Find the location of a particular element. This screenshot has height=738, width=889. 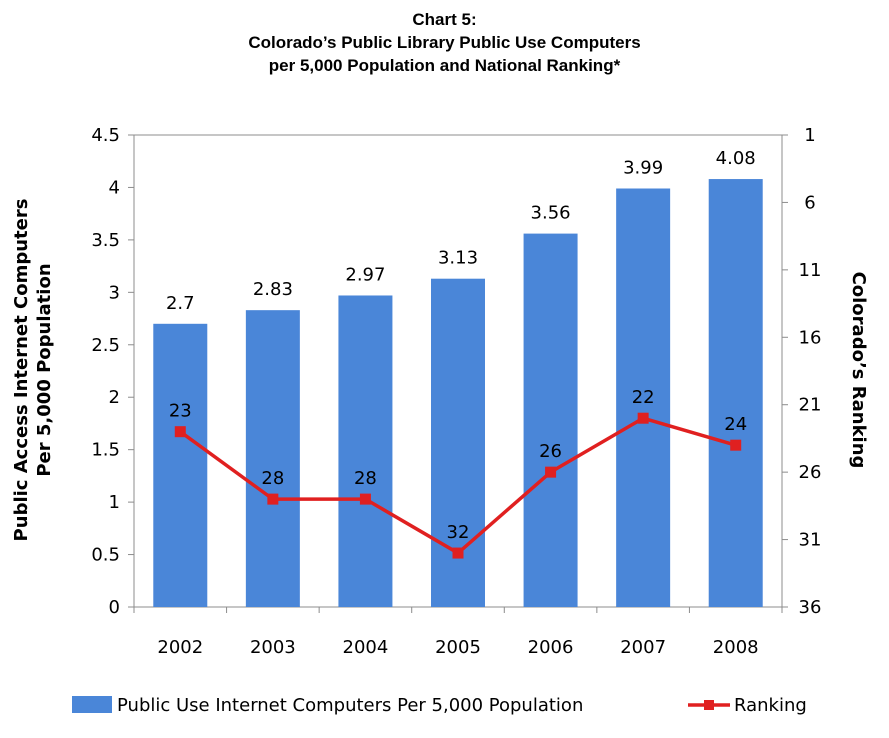

right-tick-label: 11 is located at coordinates (810, 270).